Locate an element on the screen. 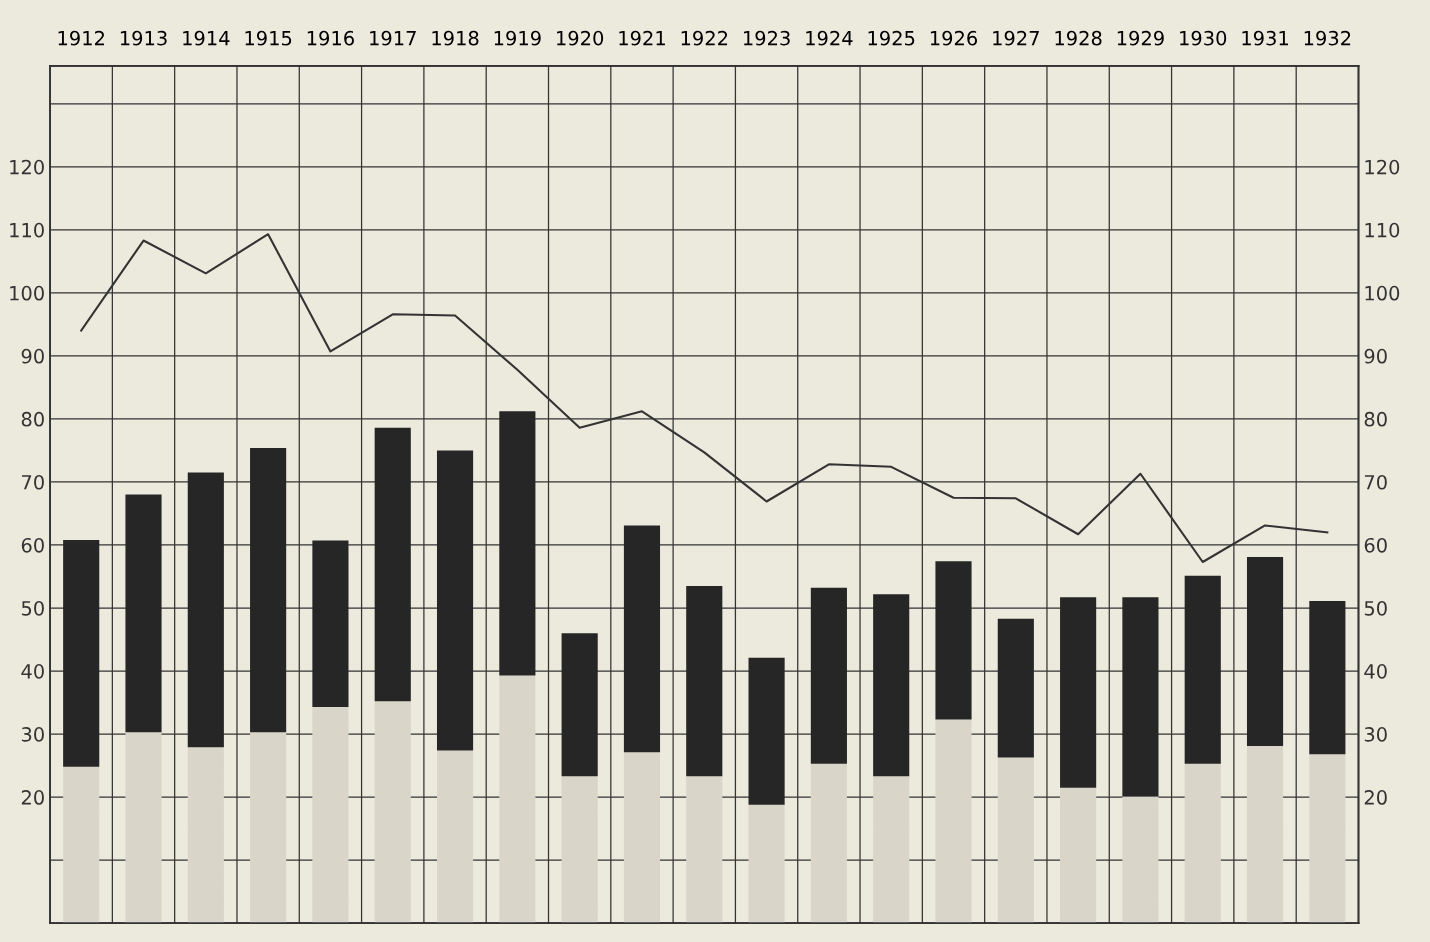 This screenshot has width=1430, height=942. y-tick-label: 110 is located at coordinates (27, 230).